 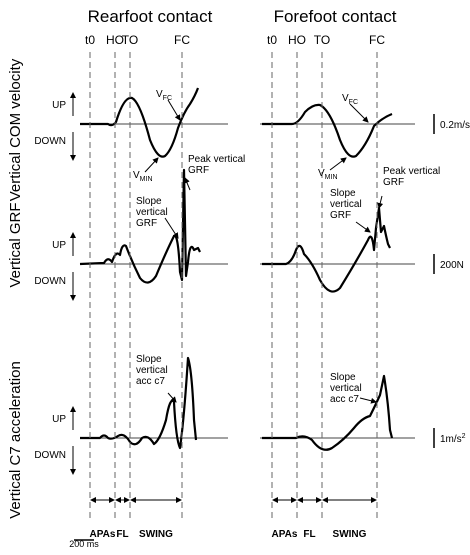 What do you see at coordinates (15, 129) in the screenshot?
I see `row-label: Vertical COM velocity` at bounding box center [15, 129].